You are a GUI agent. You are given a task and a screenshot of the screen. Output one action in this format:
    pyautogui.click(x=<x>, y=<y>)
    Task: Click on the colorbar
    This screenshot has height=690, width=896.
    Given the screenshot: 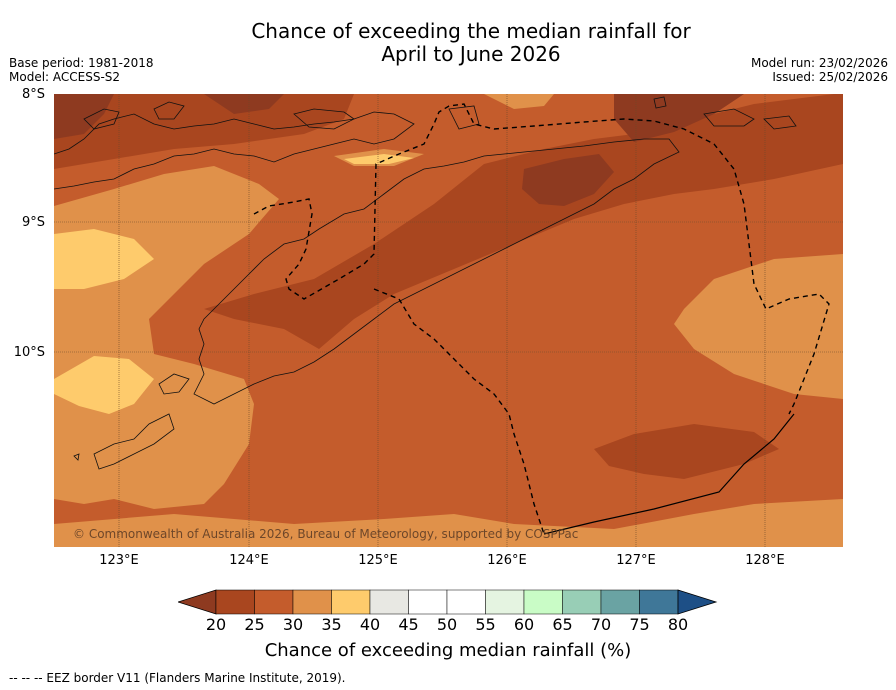 What is the action you would take?
    pyautogui.click(x=448, y=602)
    